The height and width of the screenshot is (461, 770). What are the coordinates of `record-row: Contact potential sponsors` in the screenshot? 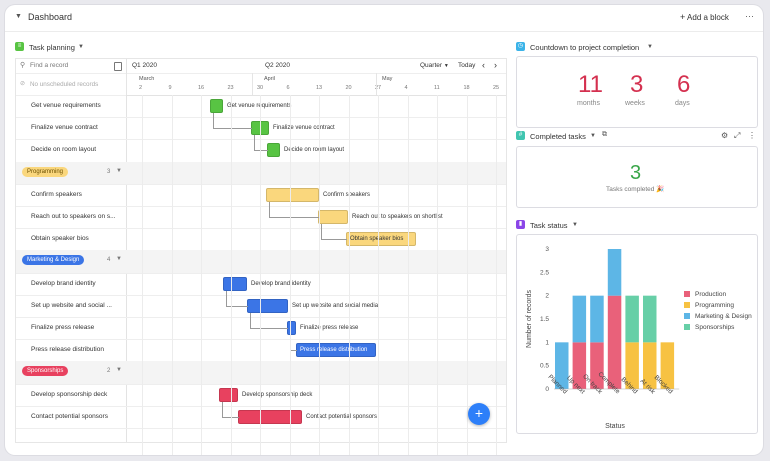 It's located at (71, 417).